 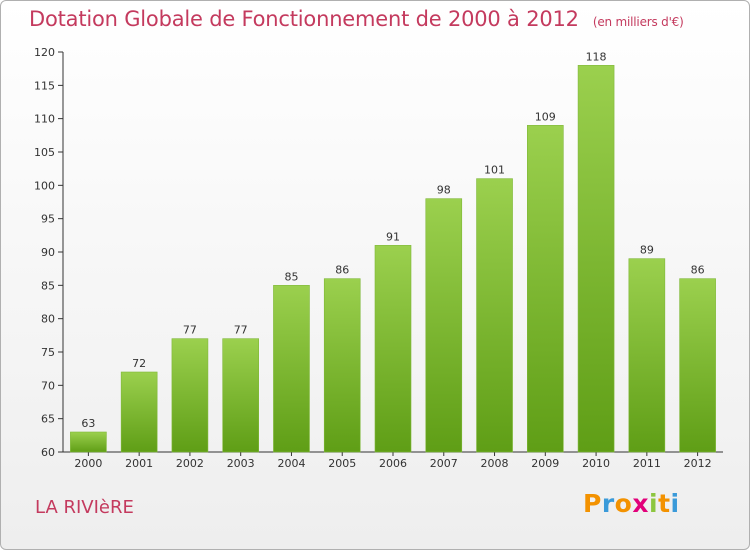 I want to click on y-tick-label: 80, so click(x=48, y=319).